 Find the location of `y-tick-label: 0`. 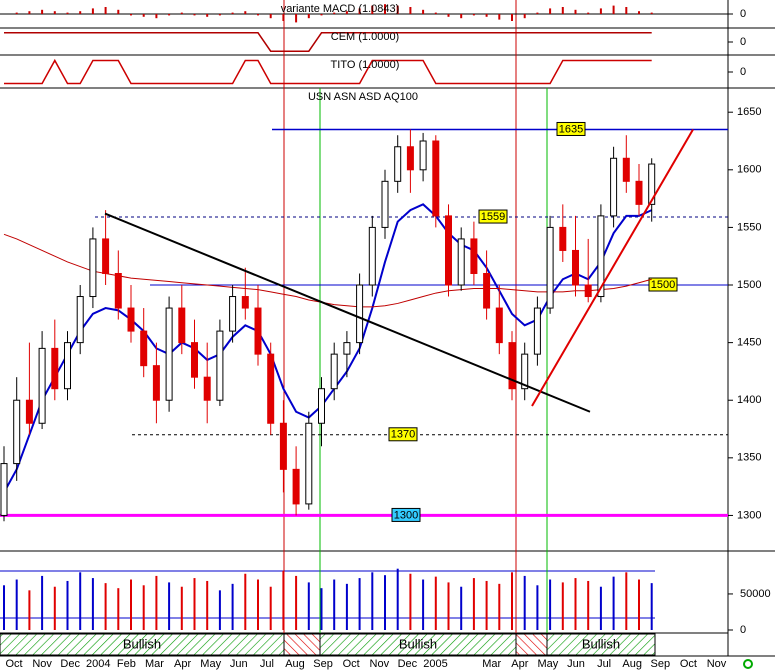

y-tick-label: 0 is located at coordinates (743, 72).